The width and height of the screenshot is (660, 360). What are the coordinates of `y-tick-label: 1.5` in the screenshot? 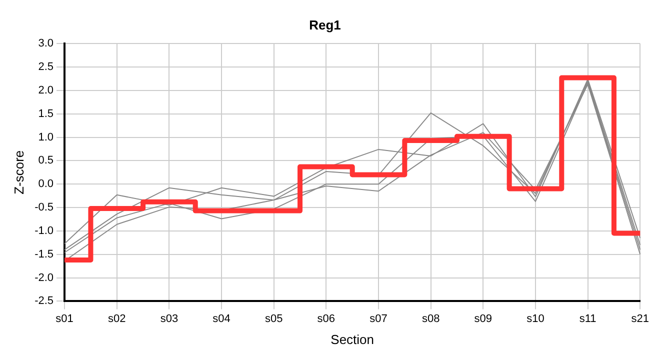 It's located at (46, 114).